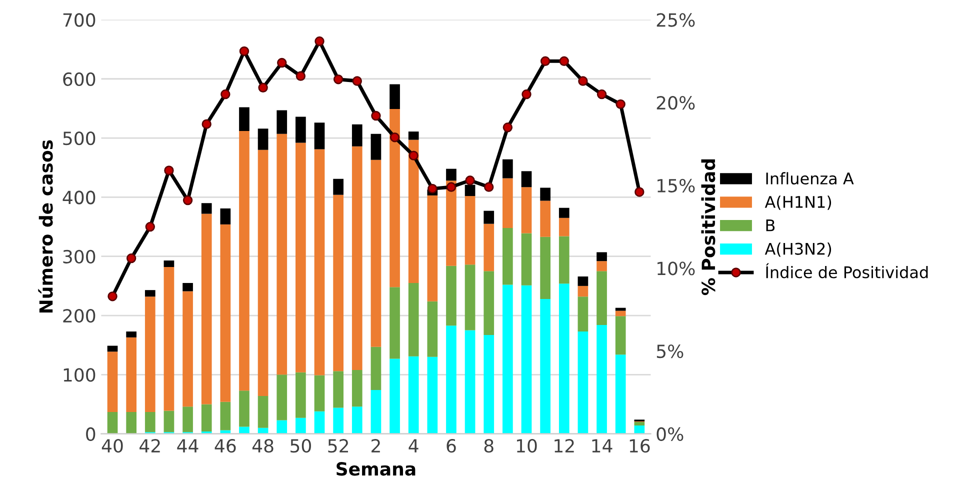 Image resolution: width=964 pixels, height=493 pixels. Describe the element at coordinates (376, 445) in the screenshot. I see `x-tick-label: 2` at that location.